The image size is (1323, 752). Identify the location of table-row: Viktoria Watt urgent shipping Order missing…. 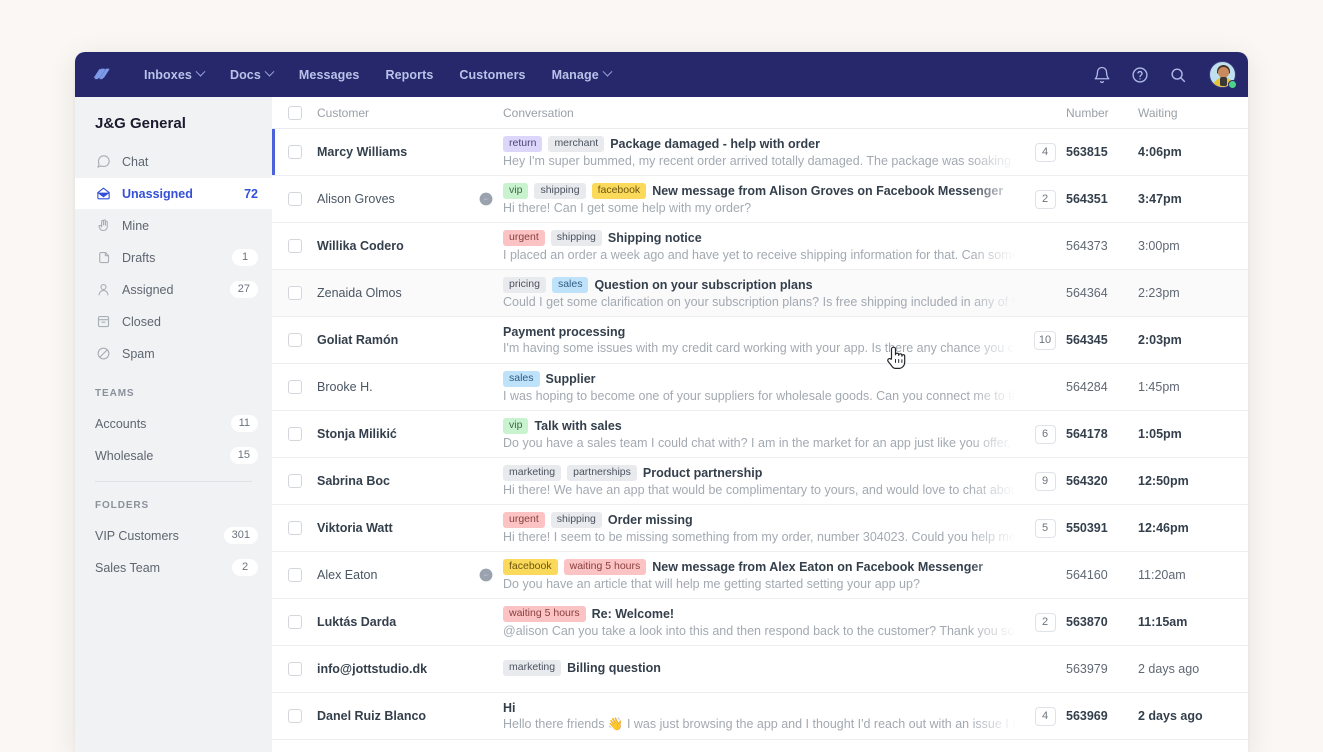
(760, 528).